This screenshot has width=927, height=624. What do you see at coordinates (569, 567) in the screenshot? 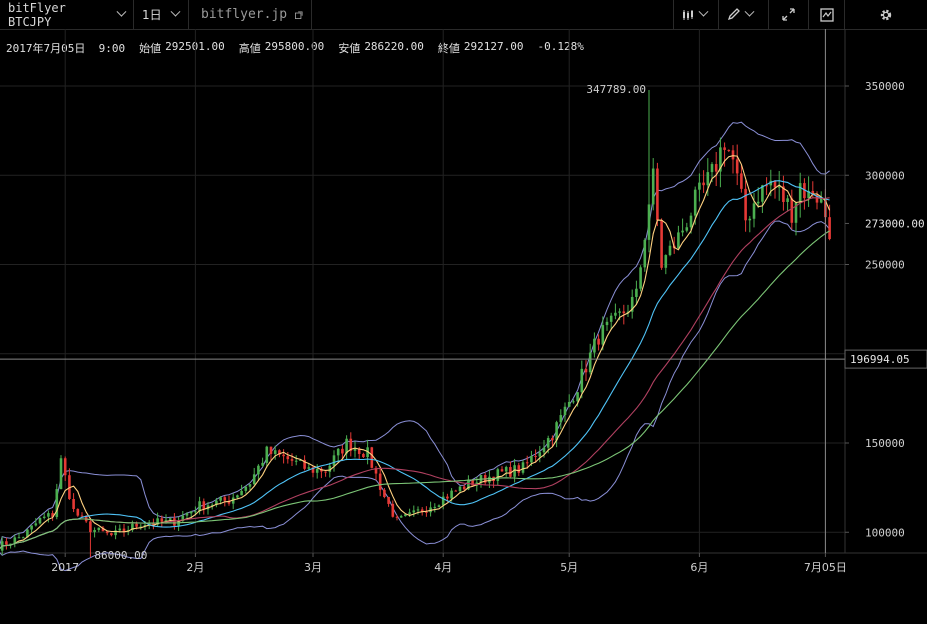
I see `time-tick-label: 5月` at bounding box center [569, 567].